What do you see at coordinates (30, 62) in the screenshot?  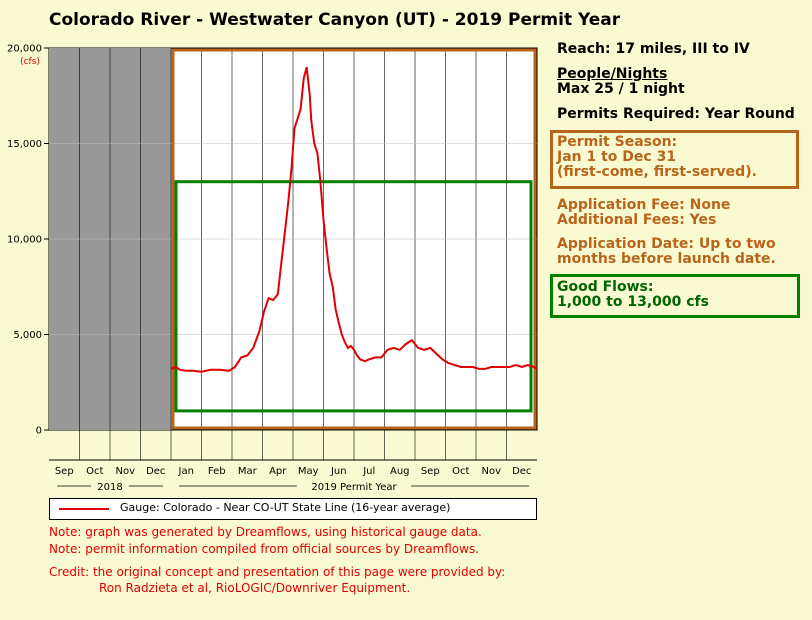 I see `y-axis-unit-label: (cfs)` at bounding box center [30, 62].